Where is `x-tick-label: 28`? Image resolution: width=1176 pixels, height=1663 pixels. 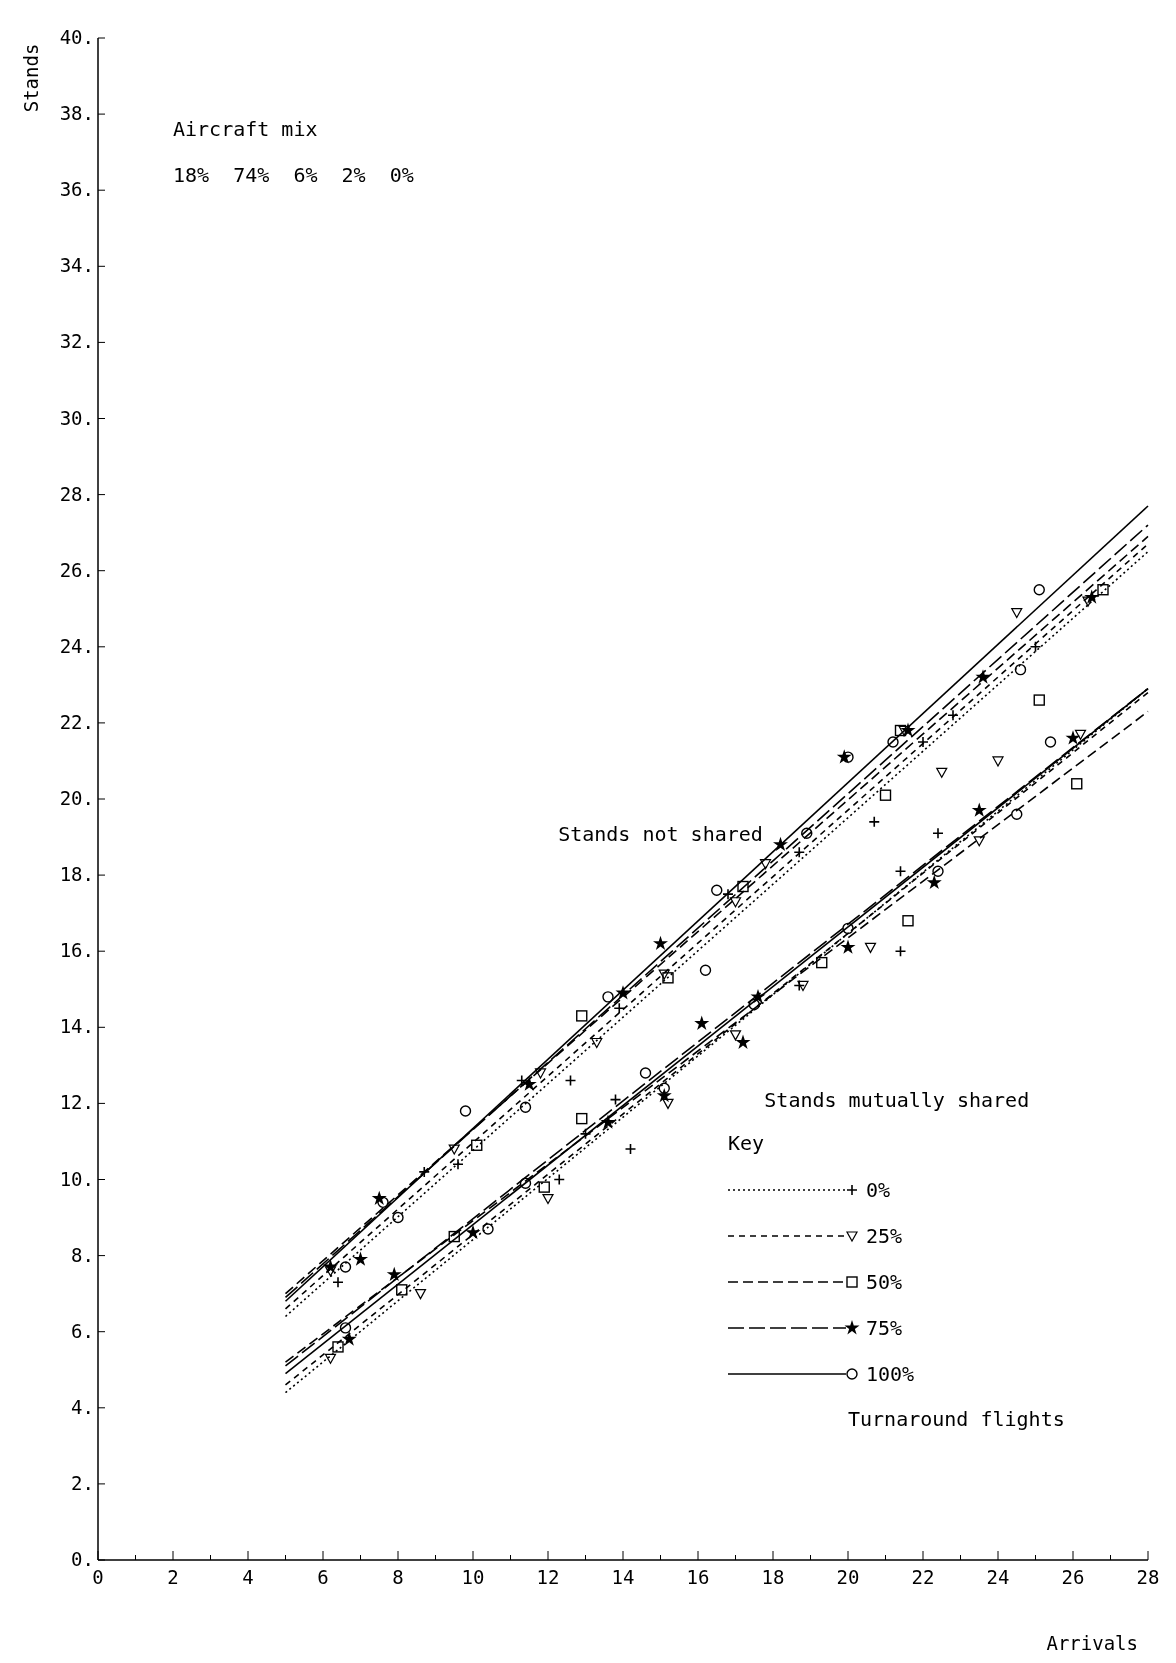 x-tick-label: 28 is located at coordinates (1148, 1577).